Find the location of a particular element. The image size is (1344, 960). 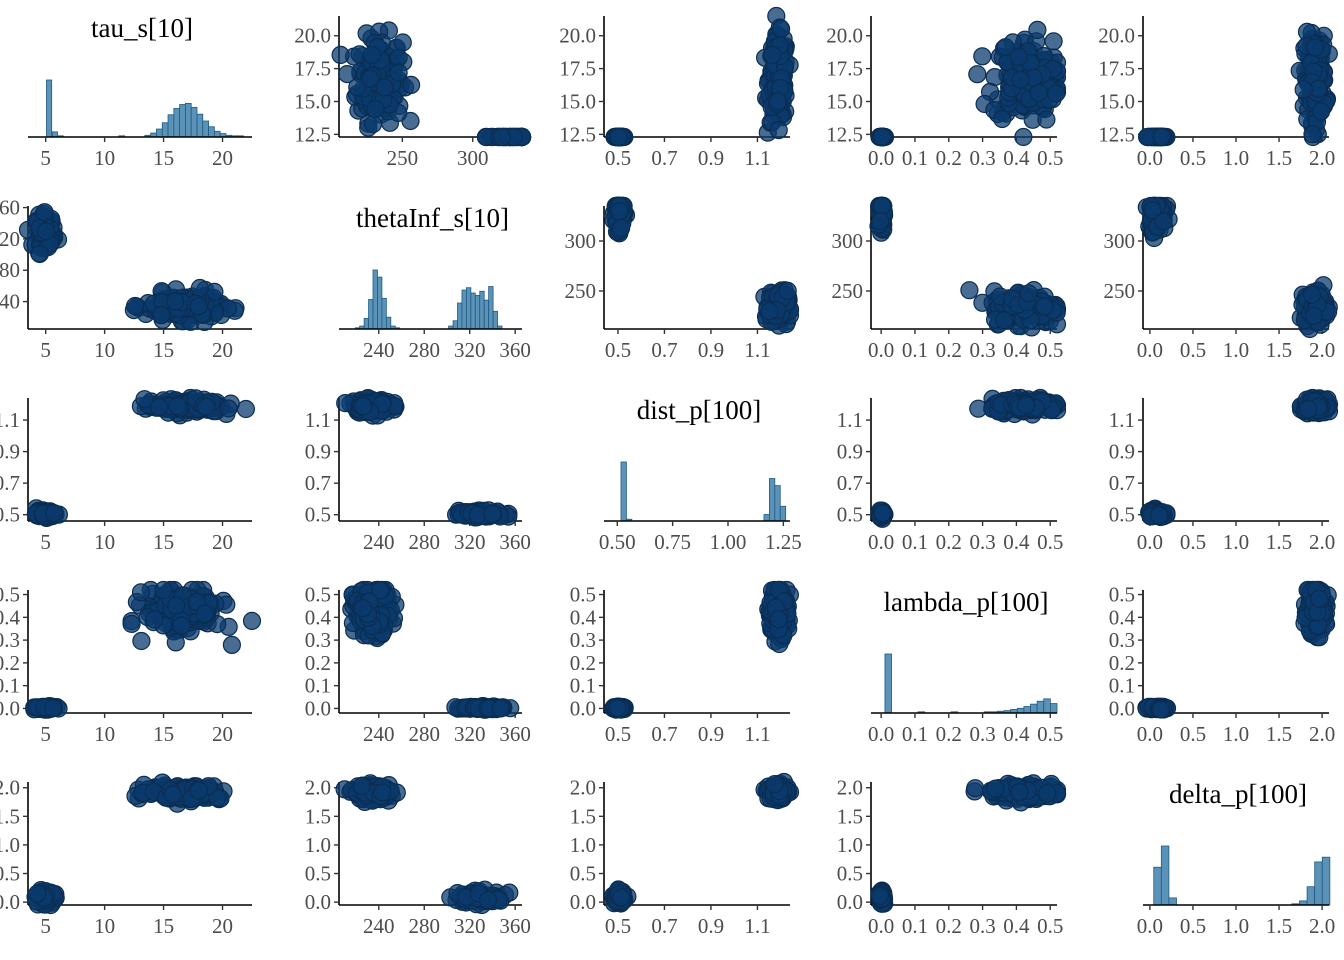

y-tick-label: 0.4 is located at coordinates (1122, 617).